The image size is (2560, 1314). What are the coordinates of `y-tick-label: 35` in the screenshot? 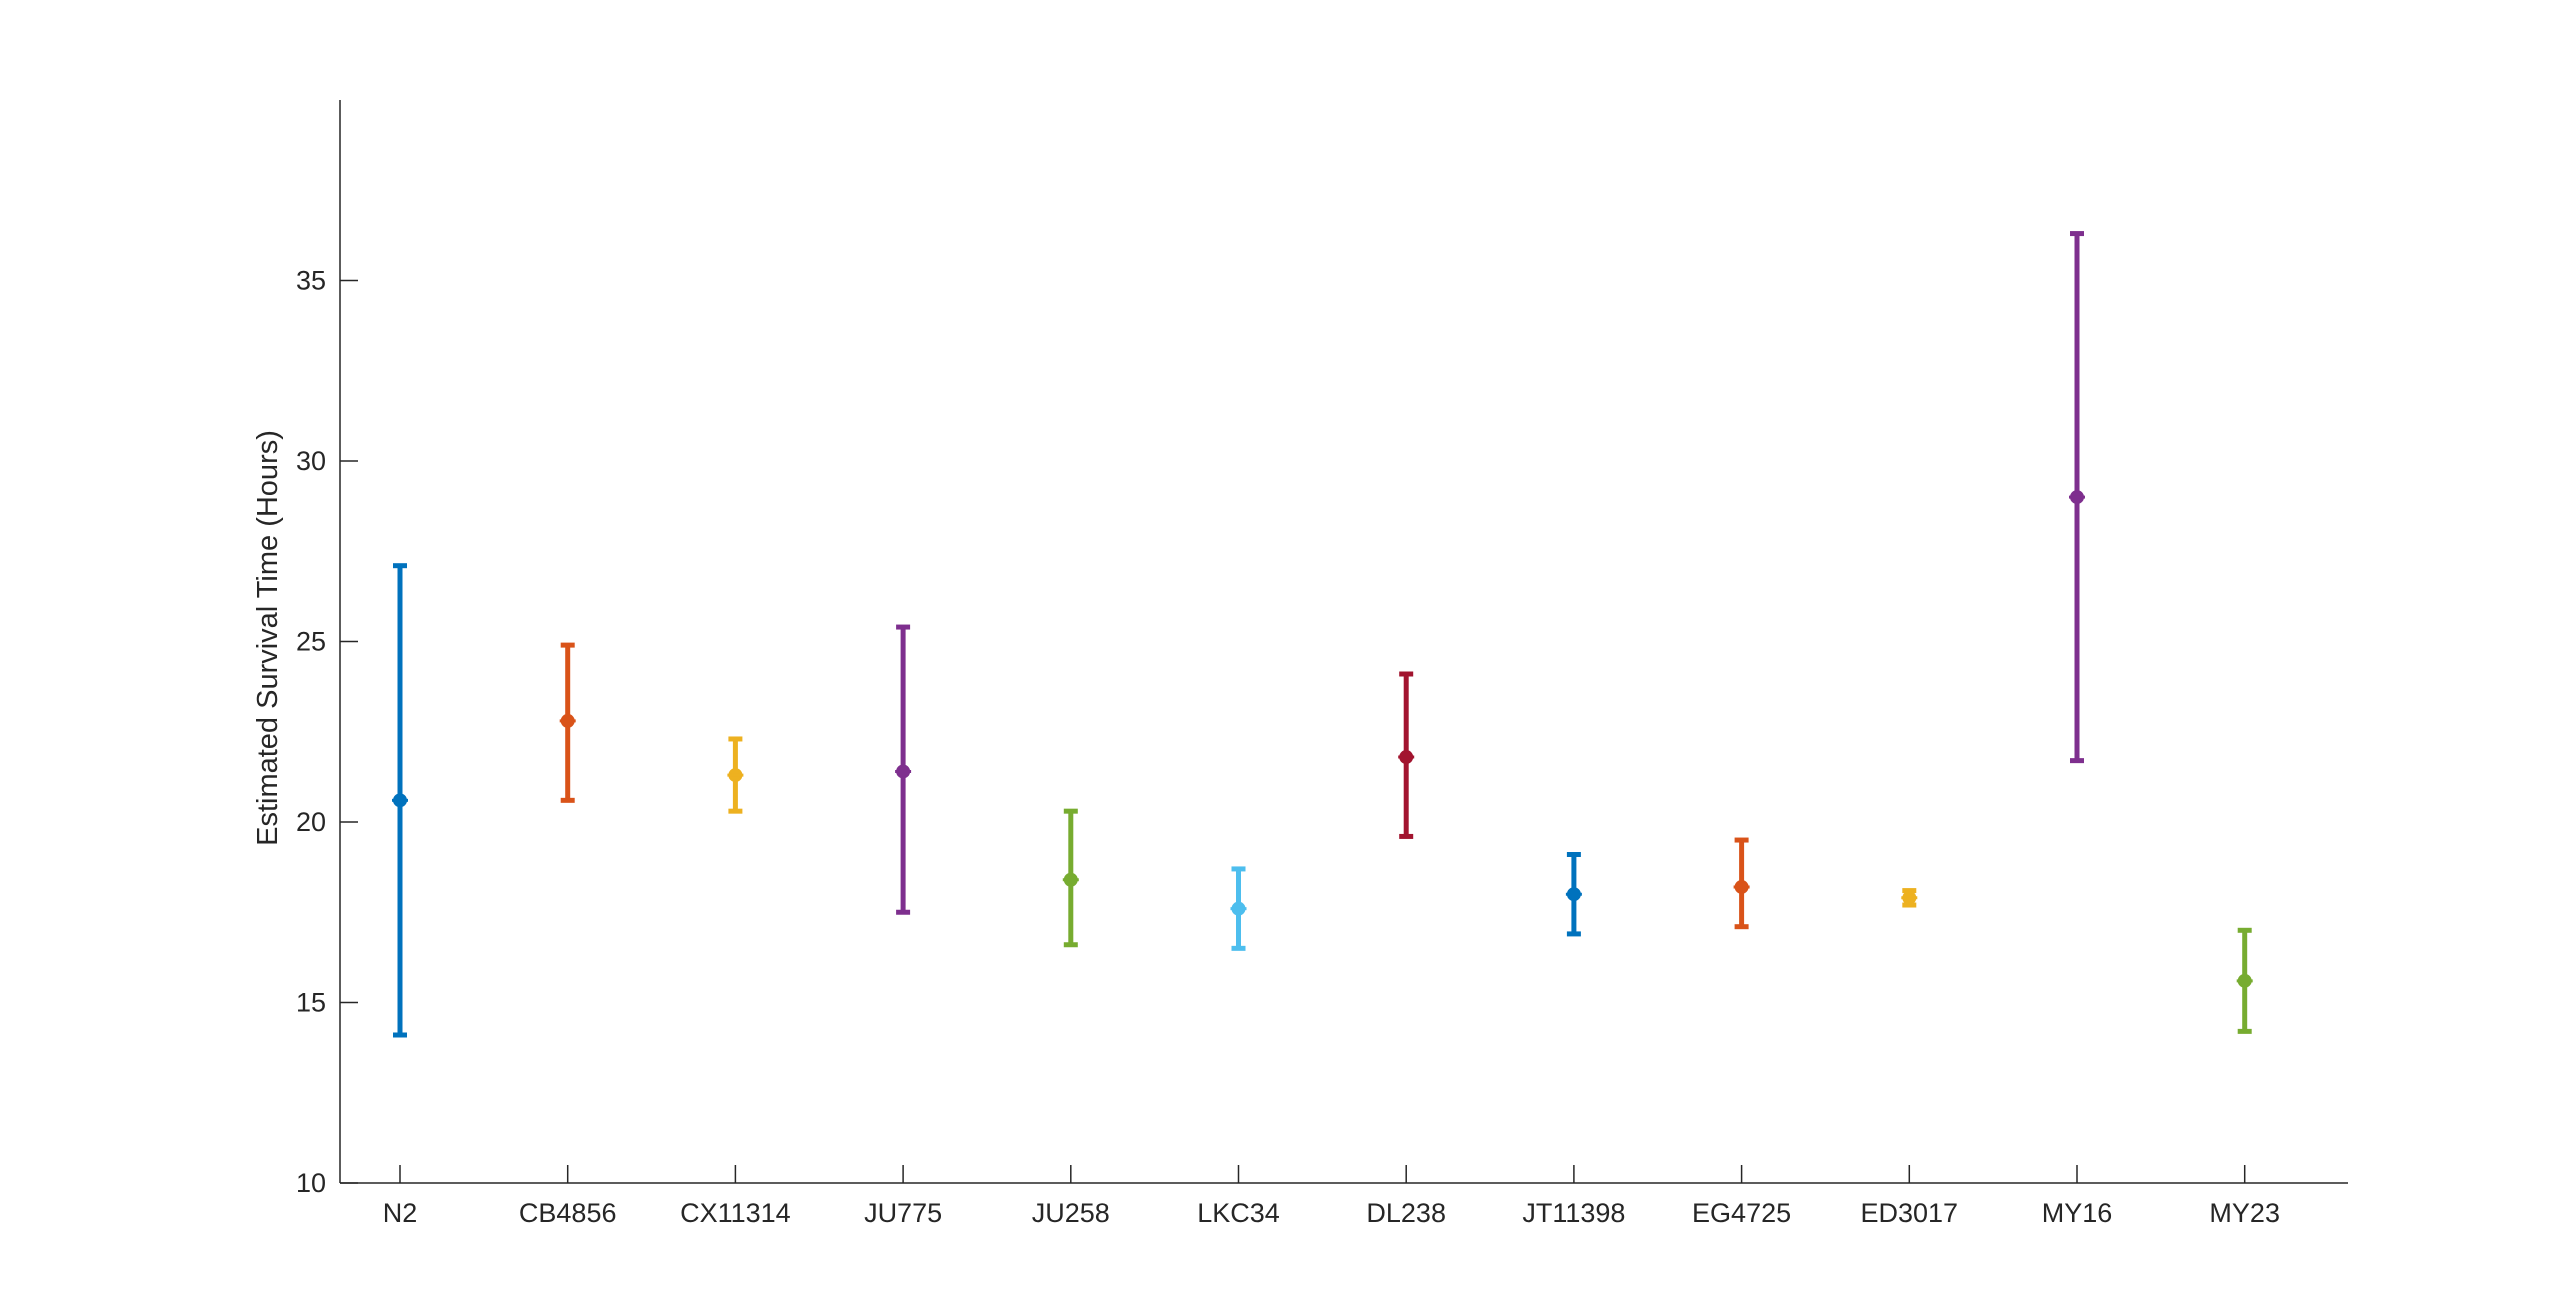 It's located at (311, 281).